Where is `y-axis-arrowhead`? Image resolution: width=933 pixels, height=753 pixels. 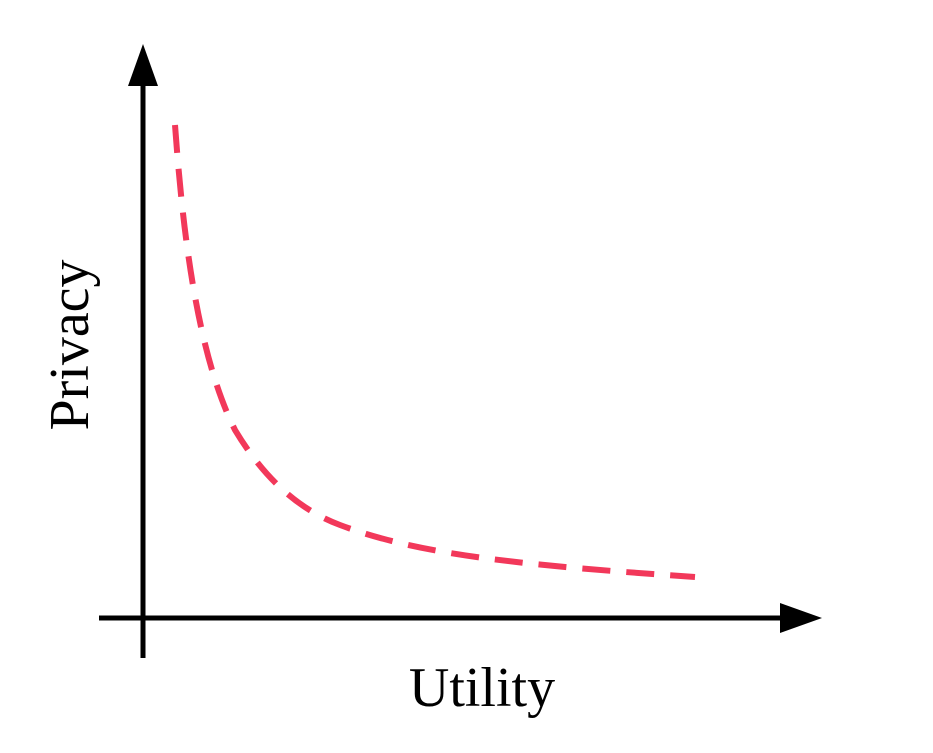
y-axis-arrowhead is located at coordinates (143, 65).